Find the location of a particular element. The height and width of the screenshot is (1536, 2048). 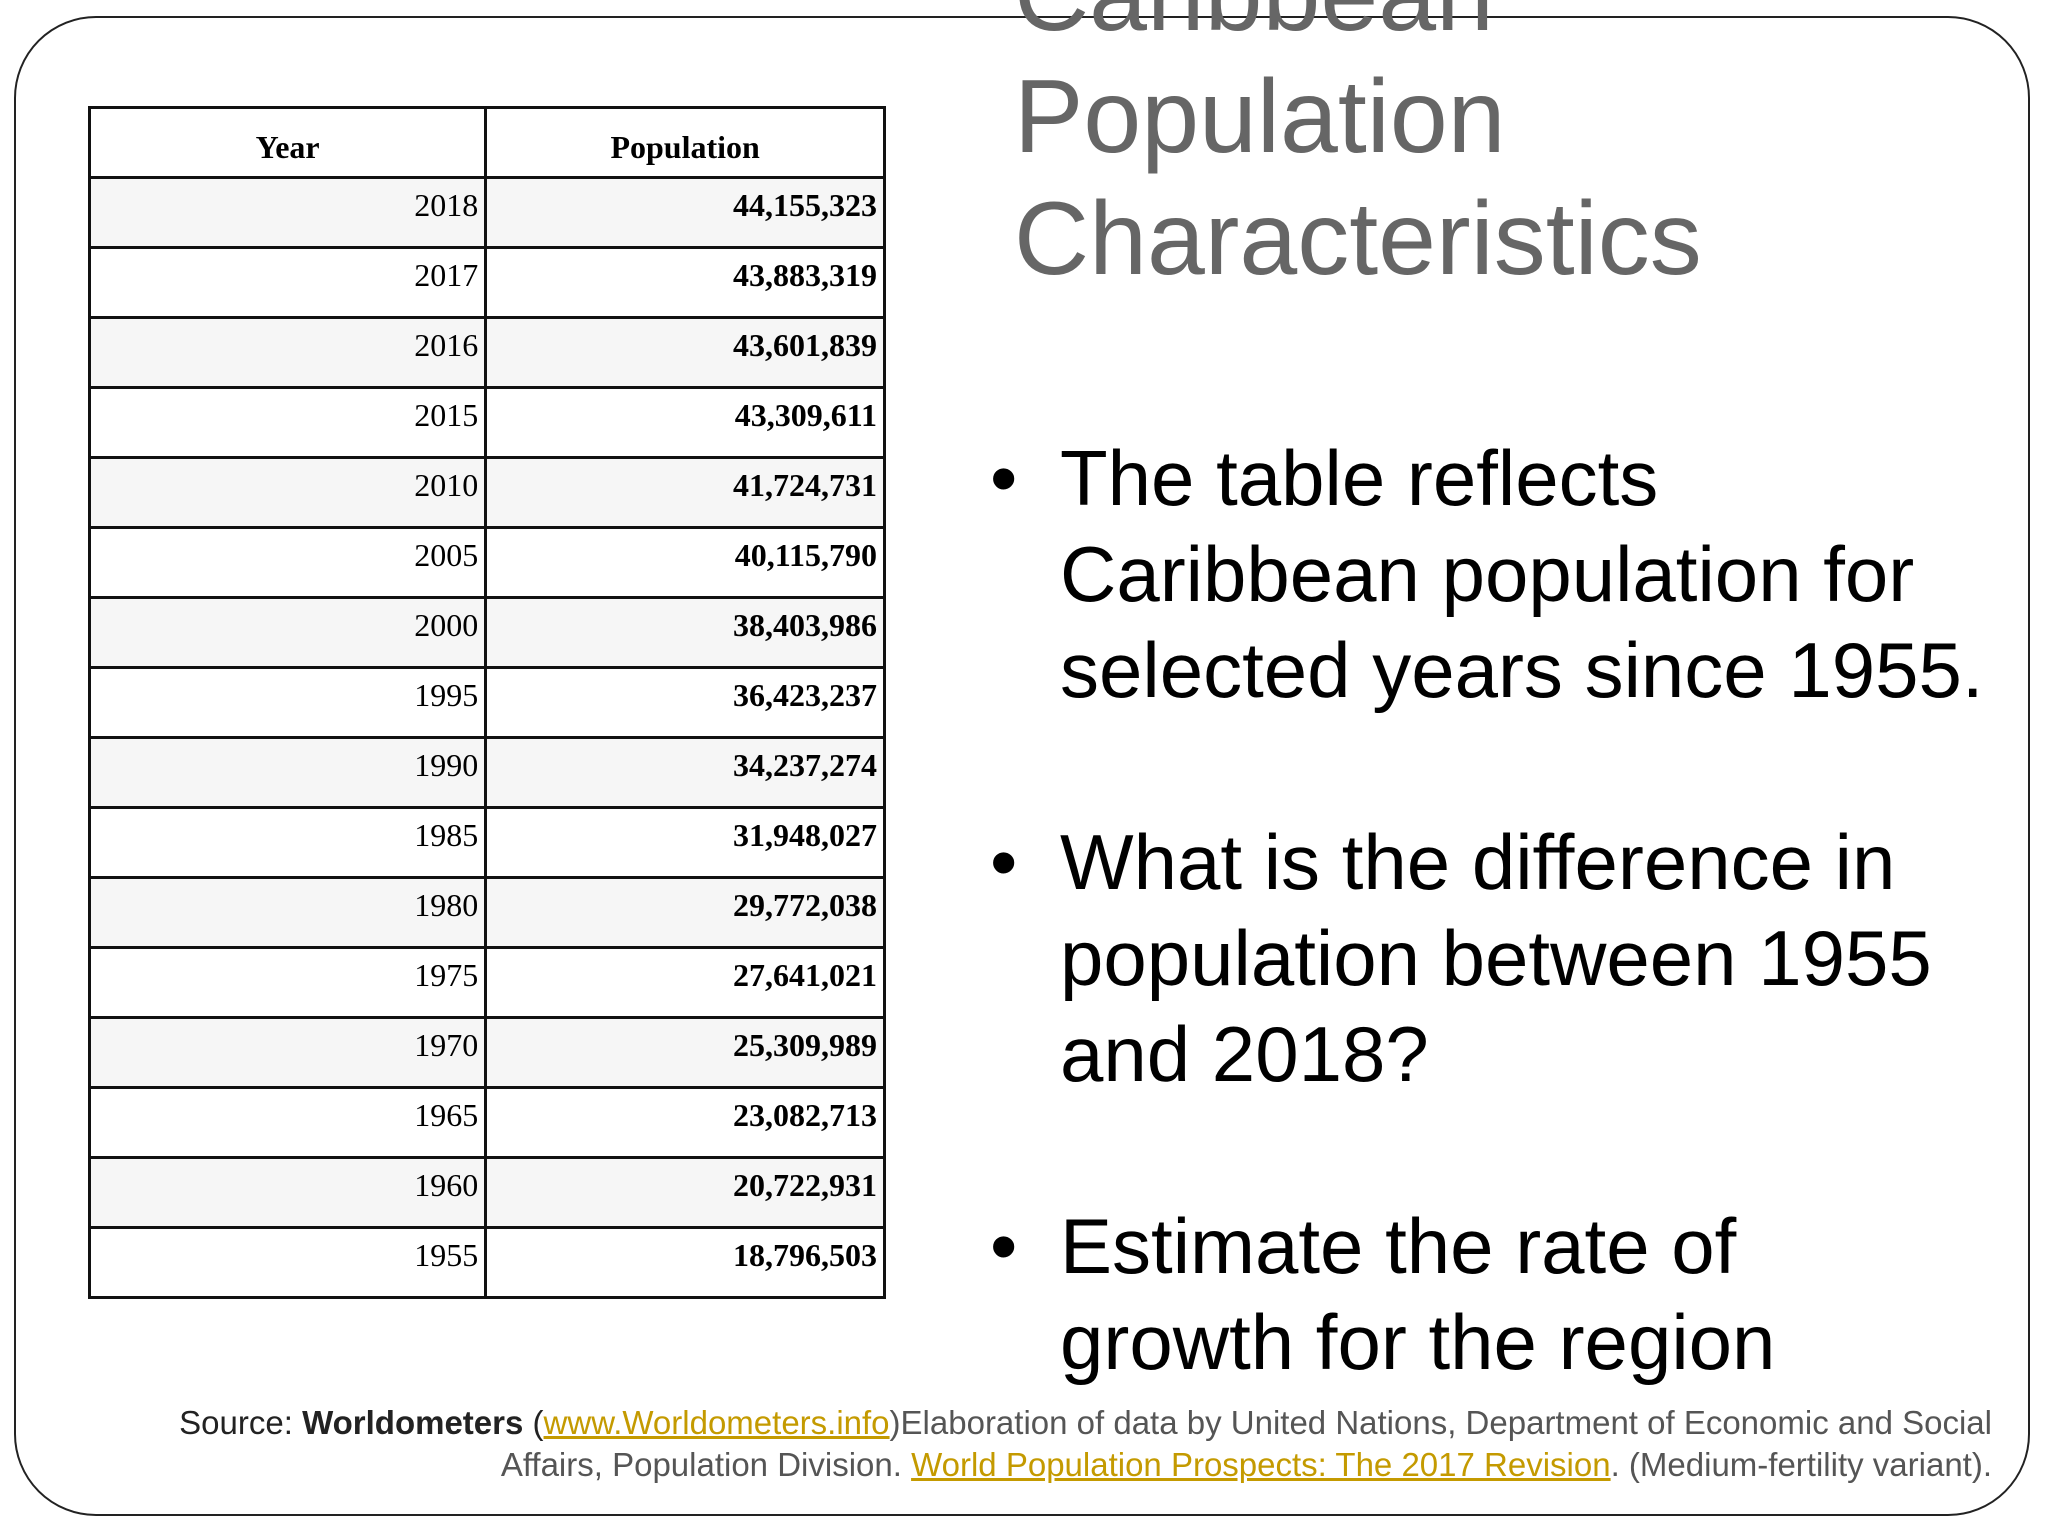

table-row: 2017 43,883,319 is located at coordinates (486, 282).